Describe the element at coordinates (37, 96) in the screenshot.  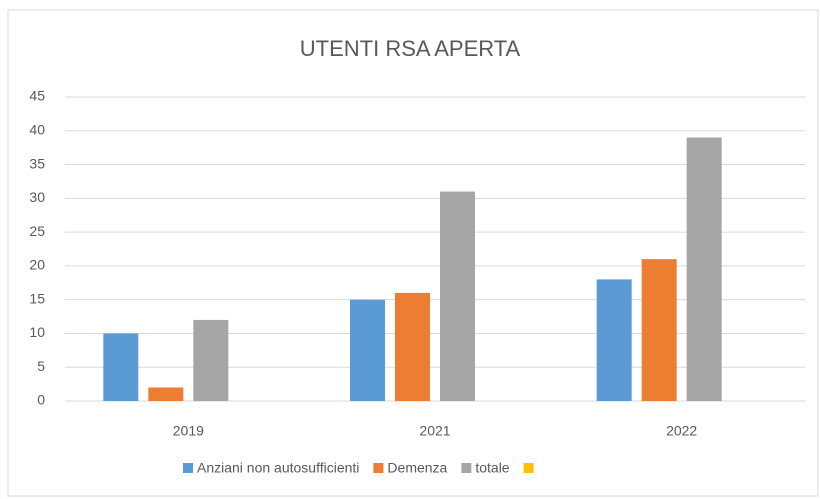
I see `y-tick-label: 45` at that location.